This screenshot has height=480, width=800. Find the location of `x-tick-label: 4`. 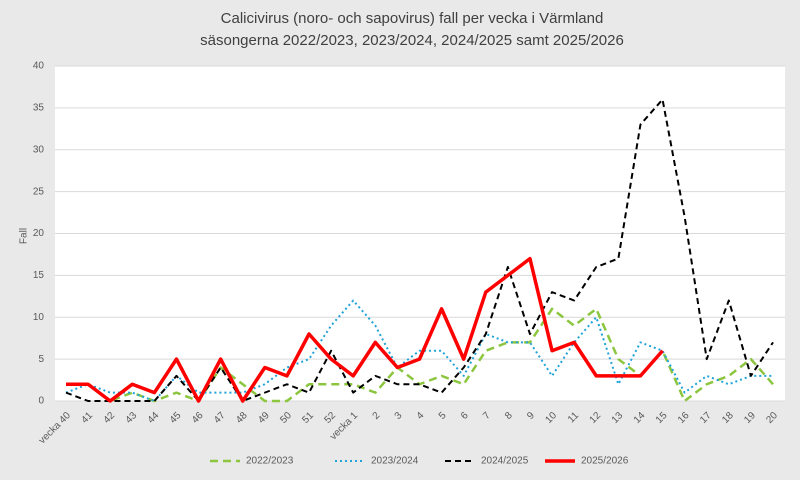

x-tick-label: 4 is located at coordinates (421, 416).